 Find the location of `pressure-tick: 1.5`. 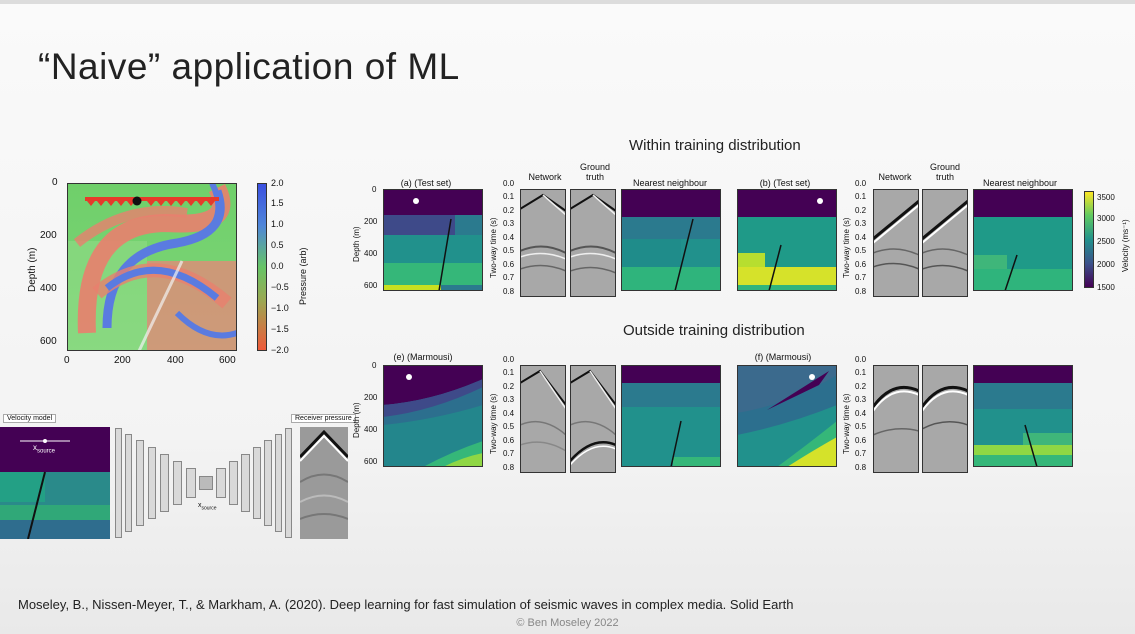

pressure-tick: 1.5 is located at coordinates (277, 203).